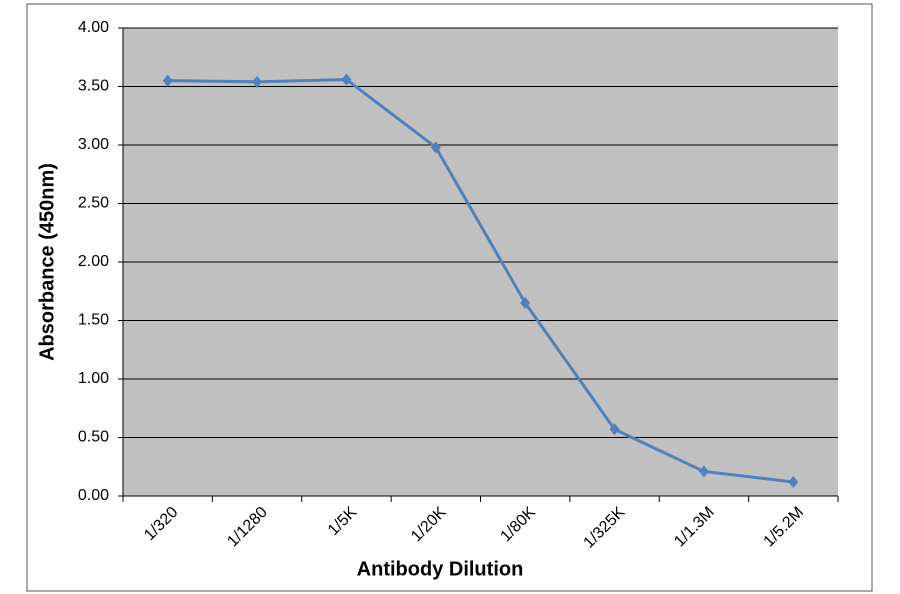 This screenshot has height=594, width=900. What do you see at coordinates (93, 86) in the screenshot?
I see `y-tick-label: 3.50` at bounding box center [93, 86].